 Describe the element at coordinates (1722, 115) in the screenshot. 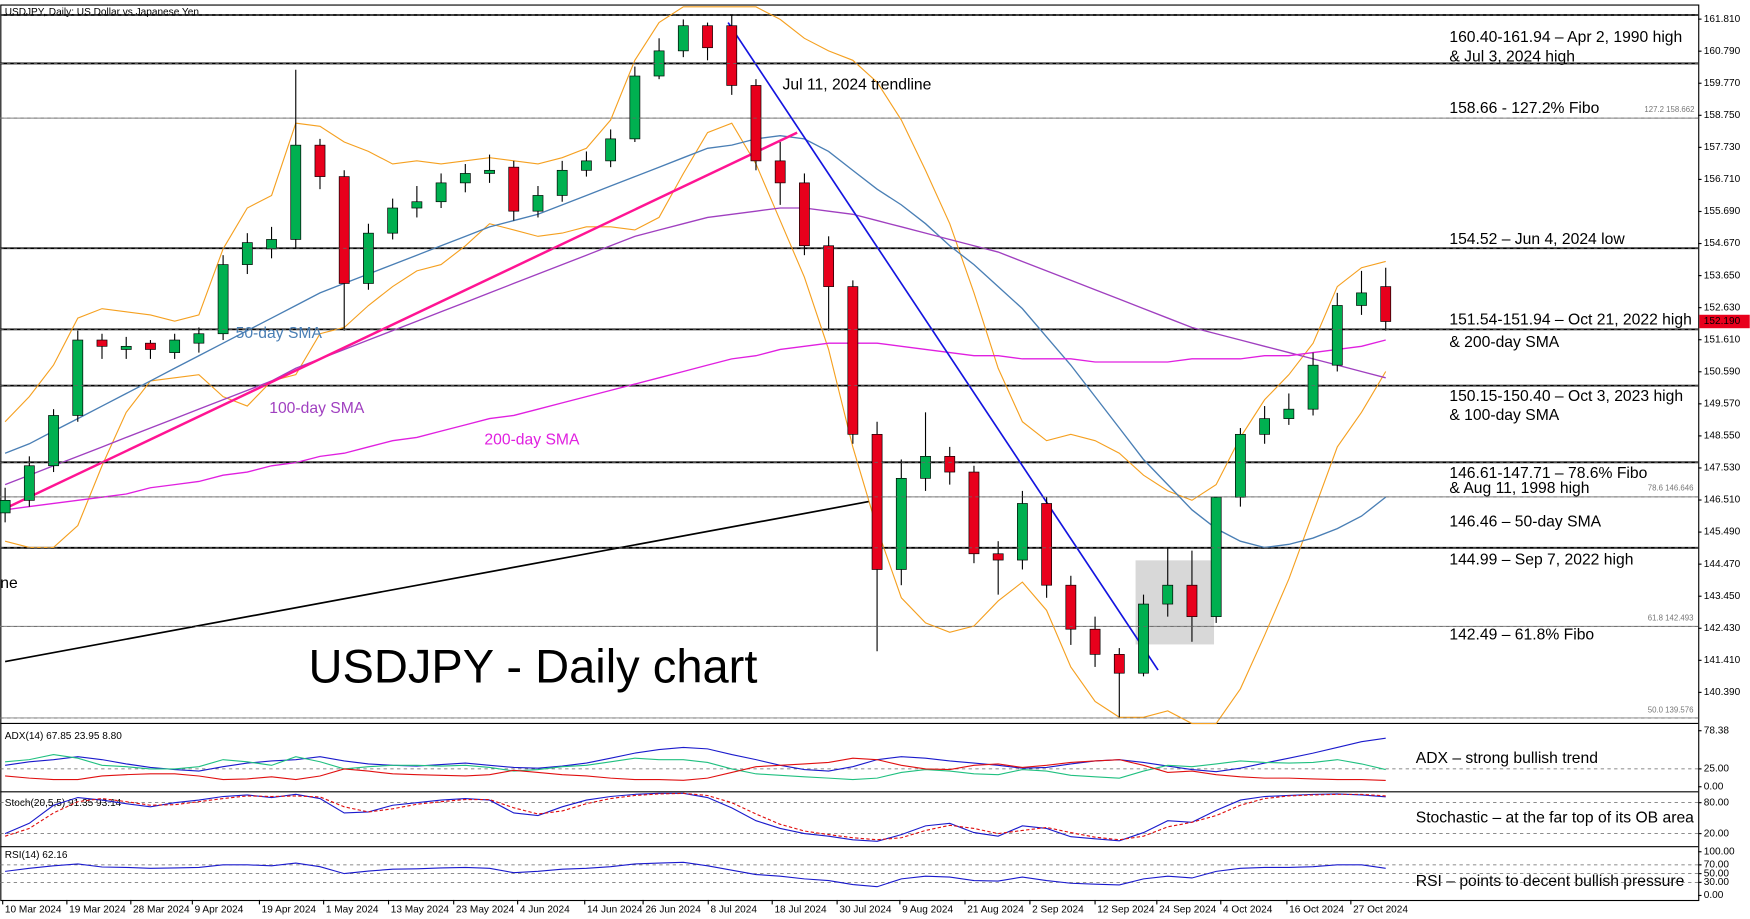

I see `y-tick-label: 158.750` at that location.